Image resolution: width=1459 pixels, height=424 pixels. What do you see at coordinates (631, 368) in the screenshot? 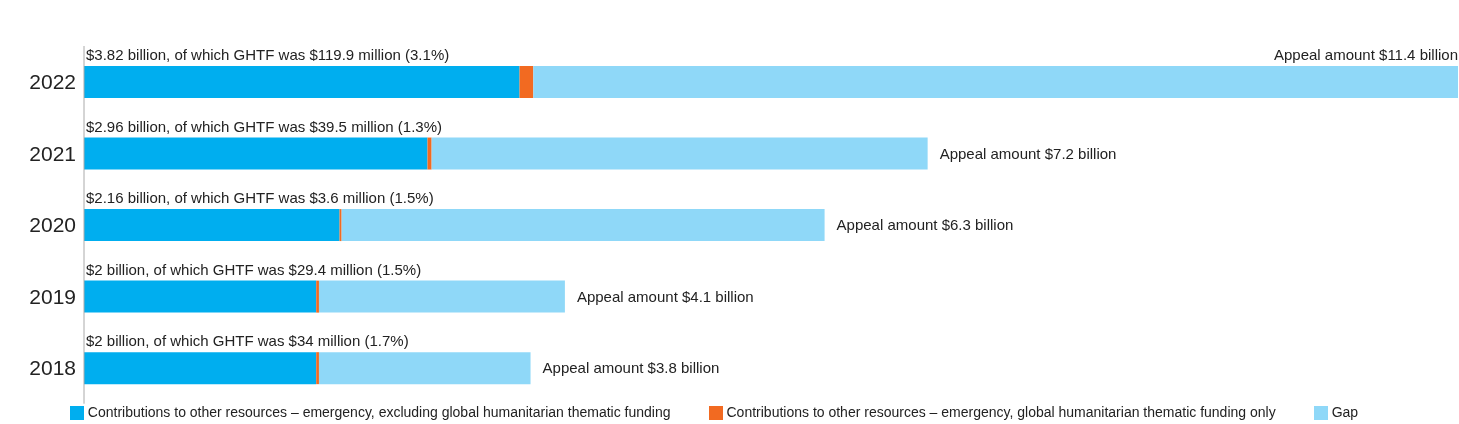
I see `total-label: Appeal amount $3.8 billion` at bounding box center [631, 368].